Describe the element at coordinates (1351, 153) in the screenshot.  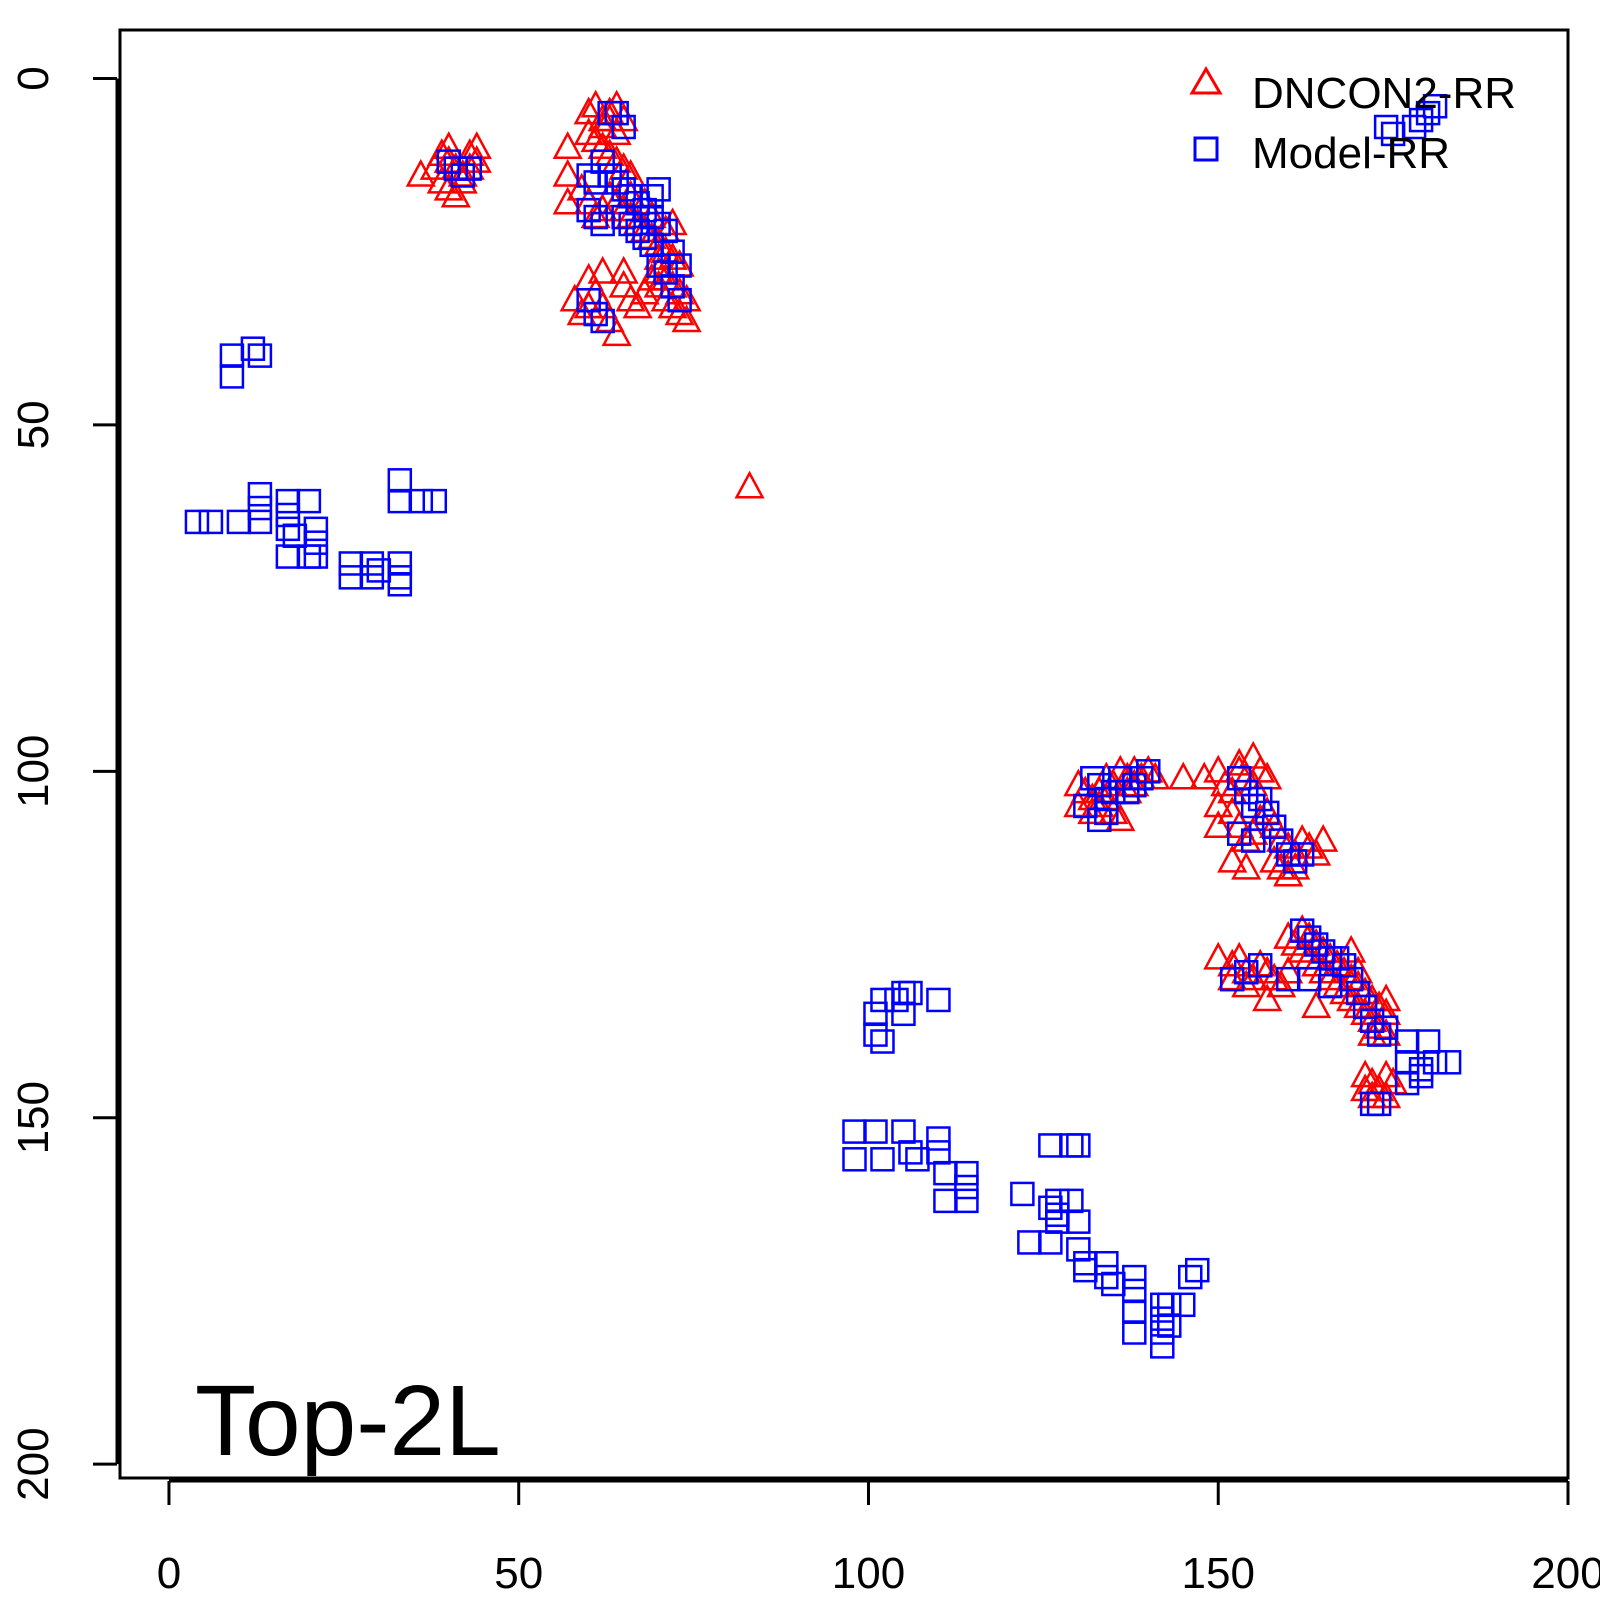
I see `legend-label-model-rr: Model-RR` at that location.